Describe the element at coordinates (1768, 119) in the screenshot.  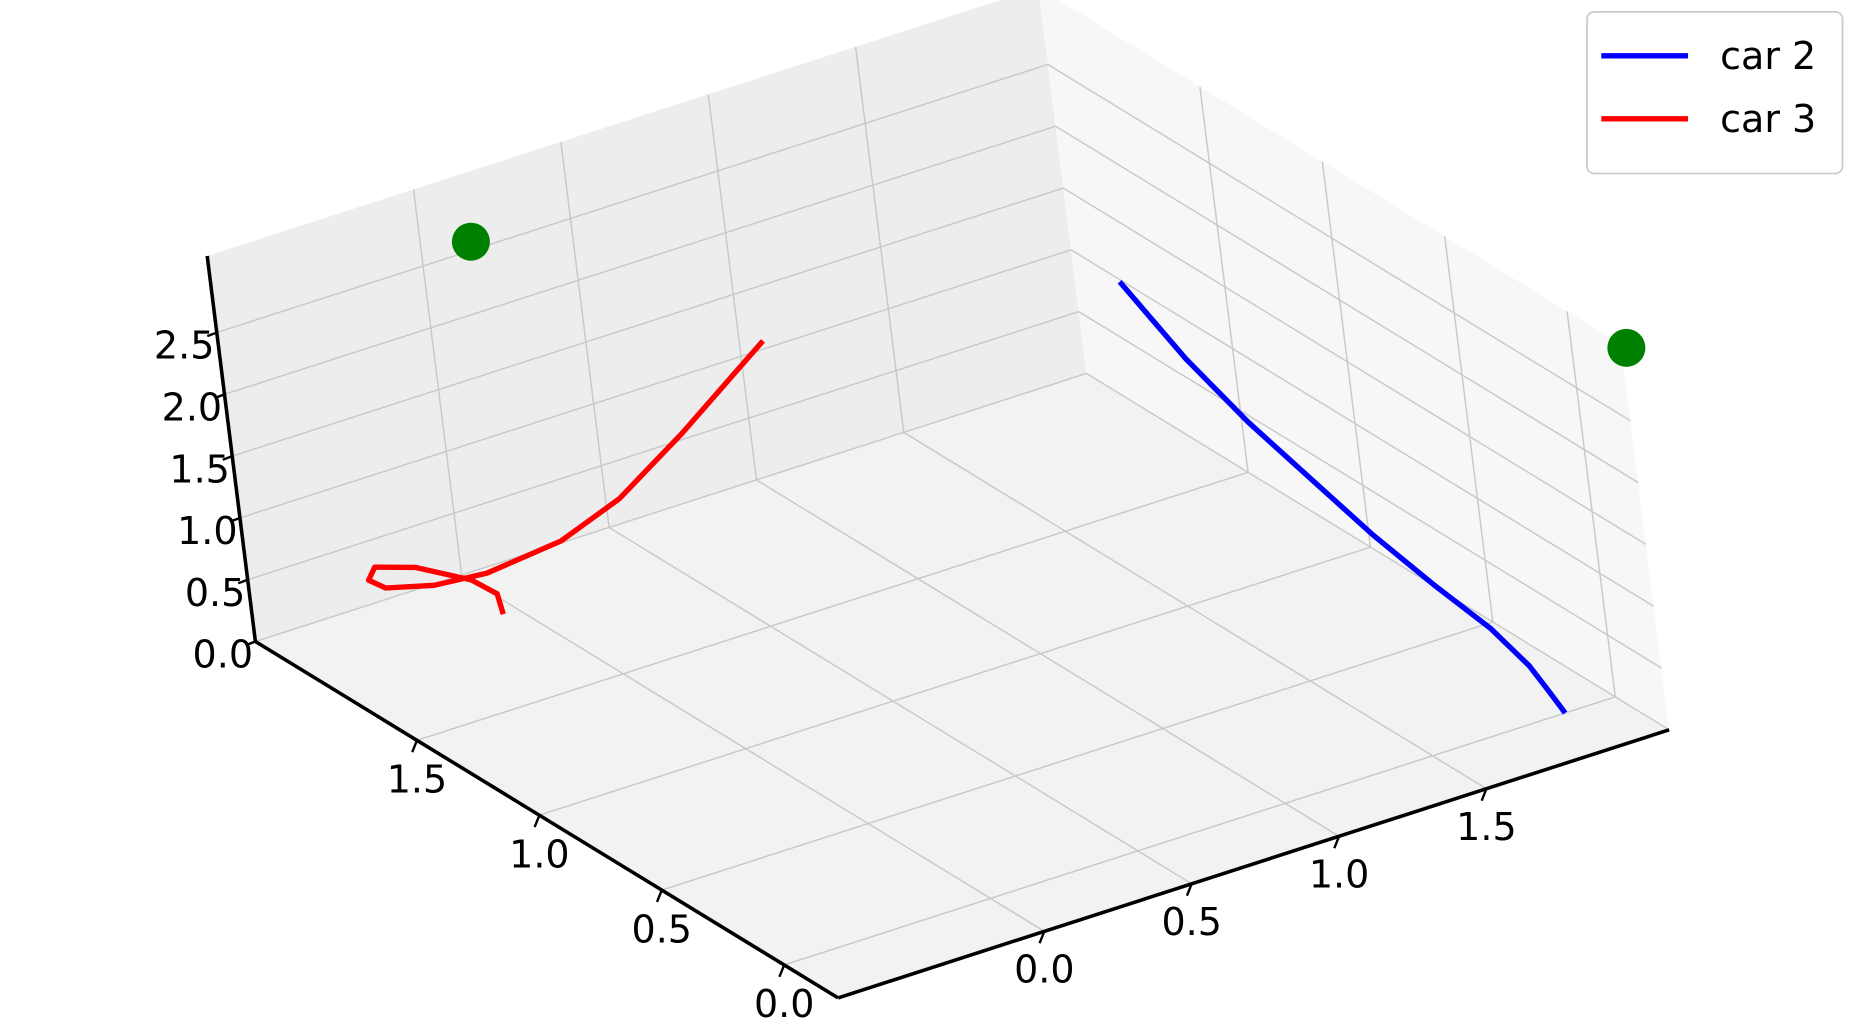
I see `legend-label: car 3` at that location.